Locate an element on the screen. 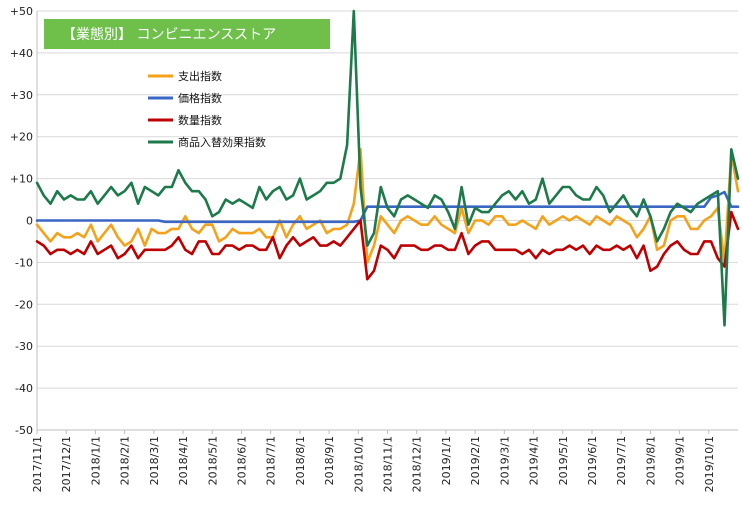 This screenshot has height=510, width=742. x-tick-label: 2017/11/1 is located at coordinates (37, 464).